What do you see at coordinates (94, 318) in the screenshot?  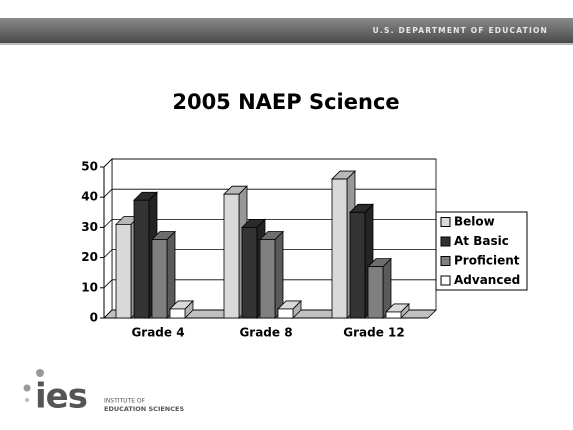 I see `y-tick-label: 0` at bounding box center [94, 318].